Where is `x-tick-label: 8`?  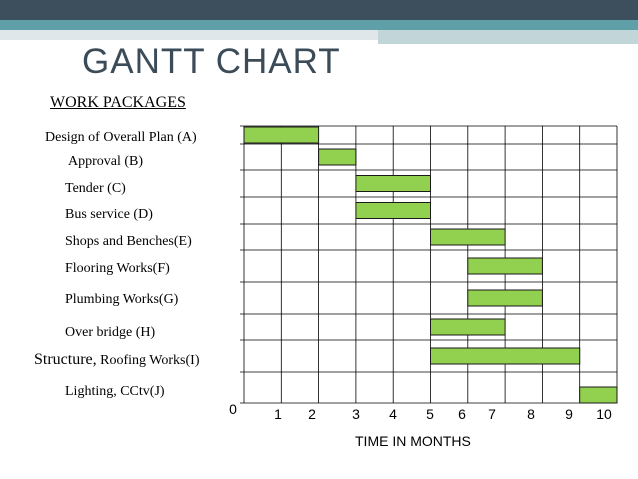 x-tick-label: 8 is located at coordinates (531, 414).